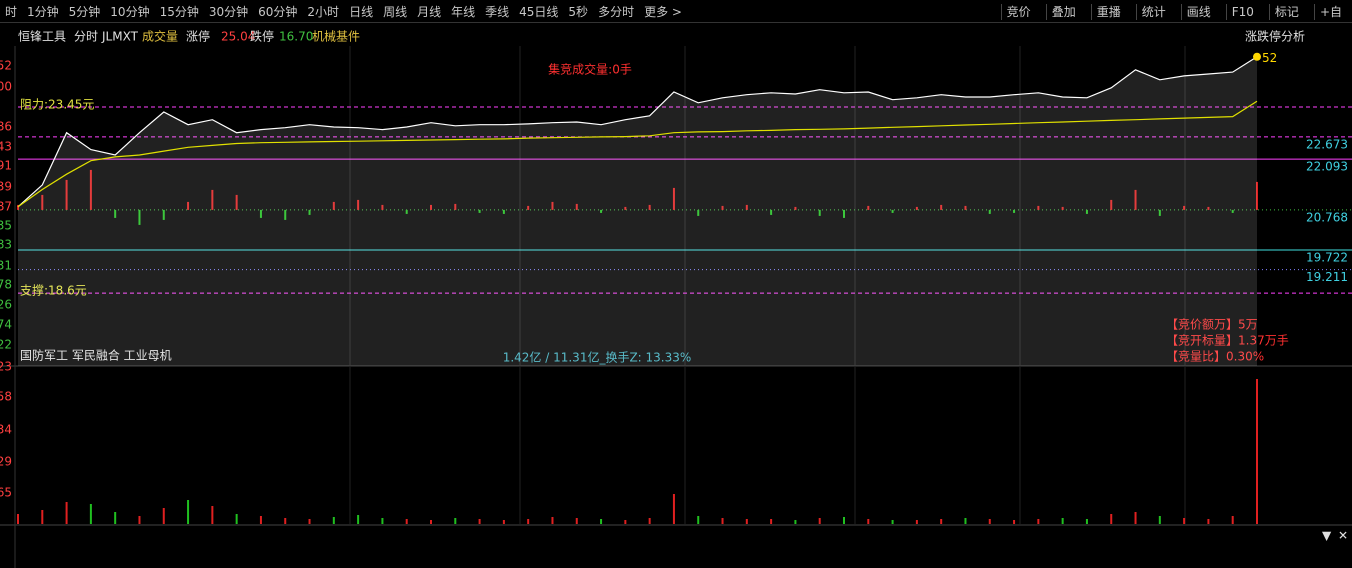 The image size is (1352, 568). Describe the element at coordinates (130, 11) in the screenshot. I see `menu-item: 10分钟` at that location.